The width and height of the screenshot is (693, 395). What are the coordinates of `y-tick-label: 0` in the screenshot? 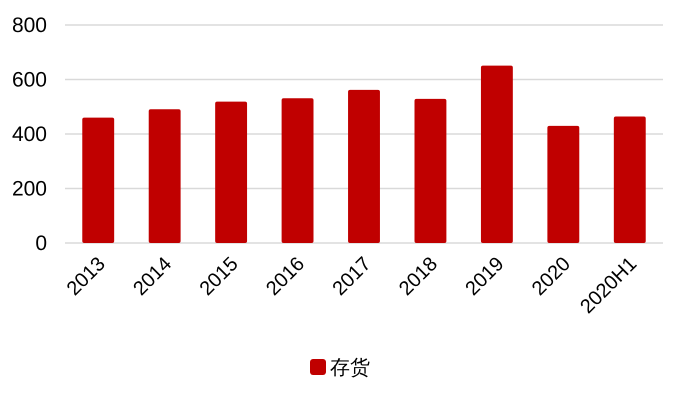 It's located at (41, 243).